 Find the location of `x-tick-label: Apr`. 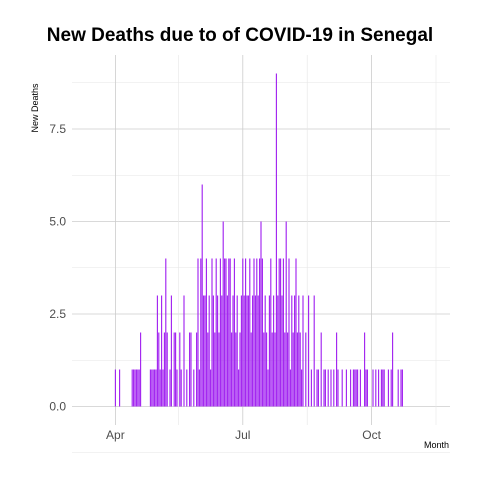

x-tick-label: Apr is located at coordinates (115, 435).